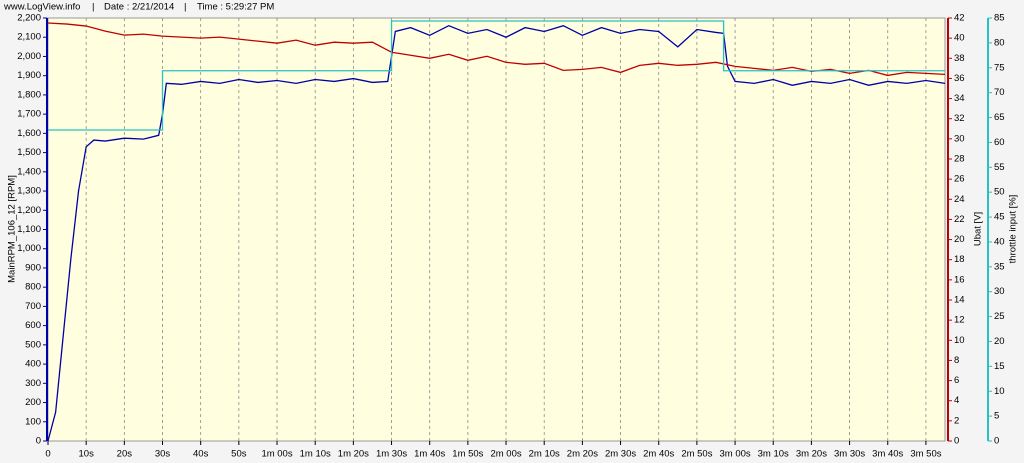 The width and height of the screenshot is (1024, 463). What do you see at coordinates (41, 7) in the screenshot?
I see `header-site: www.LogView.info` at bounding box center [41, 7].